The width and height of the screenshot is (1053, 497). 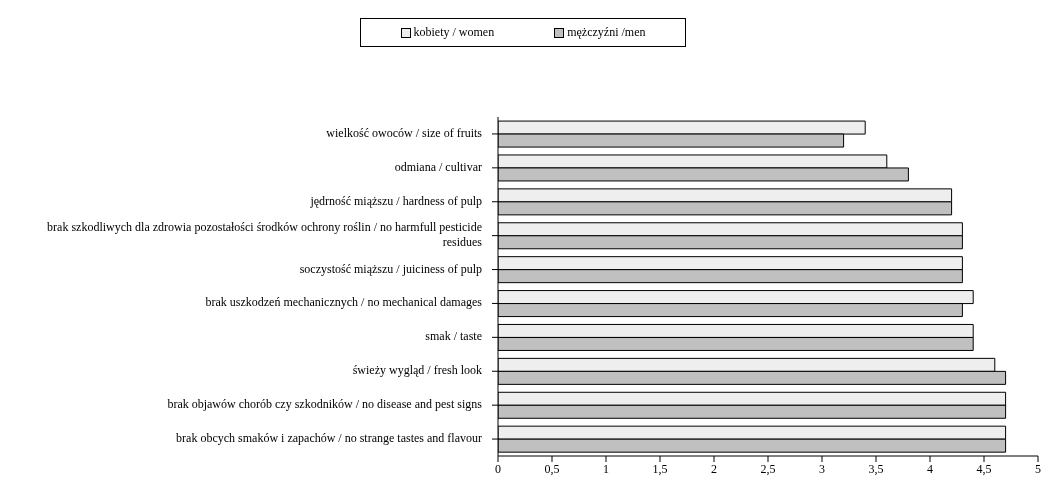 What do you see at coordinates (417, 370) in the screenshot?
I see `y-tick-label: świeży wygląd / fresh look` at bounding box center [417, 370].